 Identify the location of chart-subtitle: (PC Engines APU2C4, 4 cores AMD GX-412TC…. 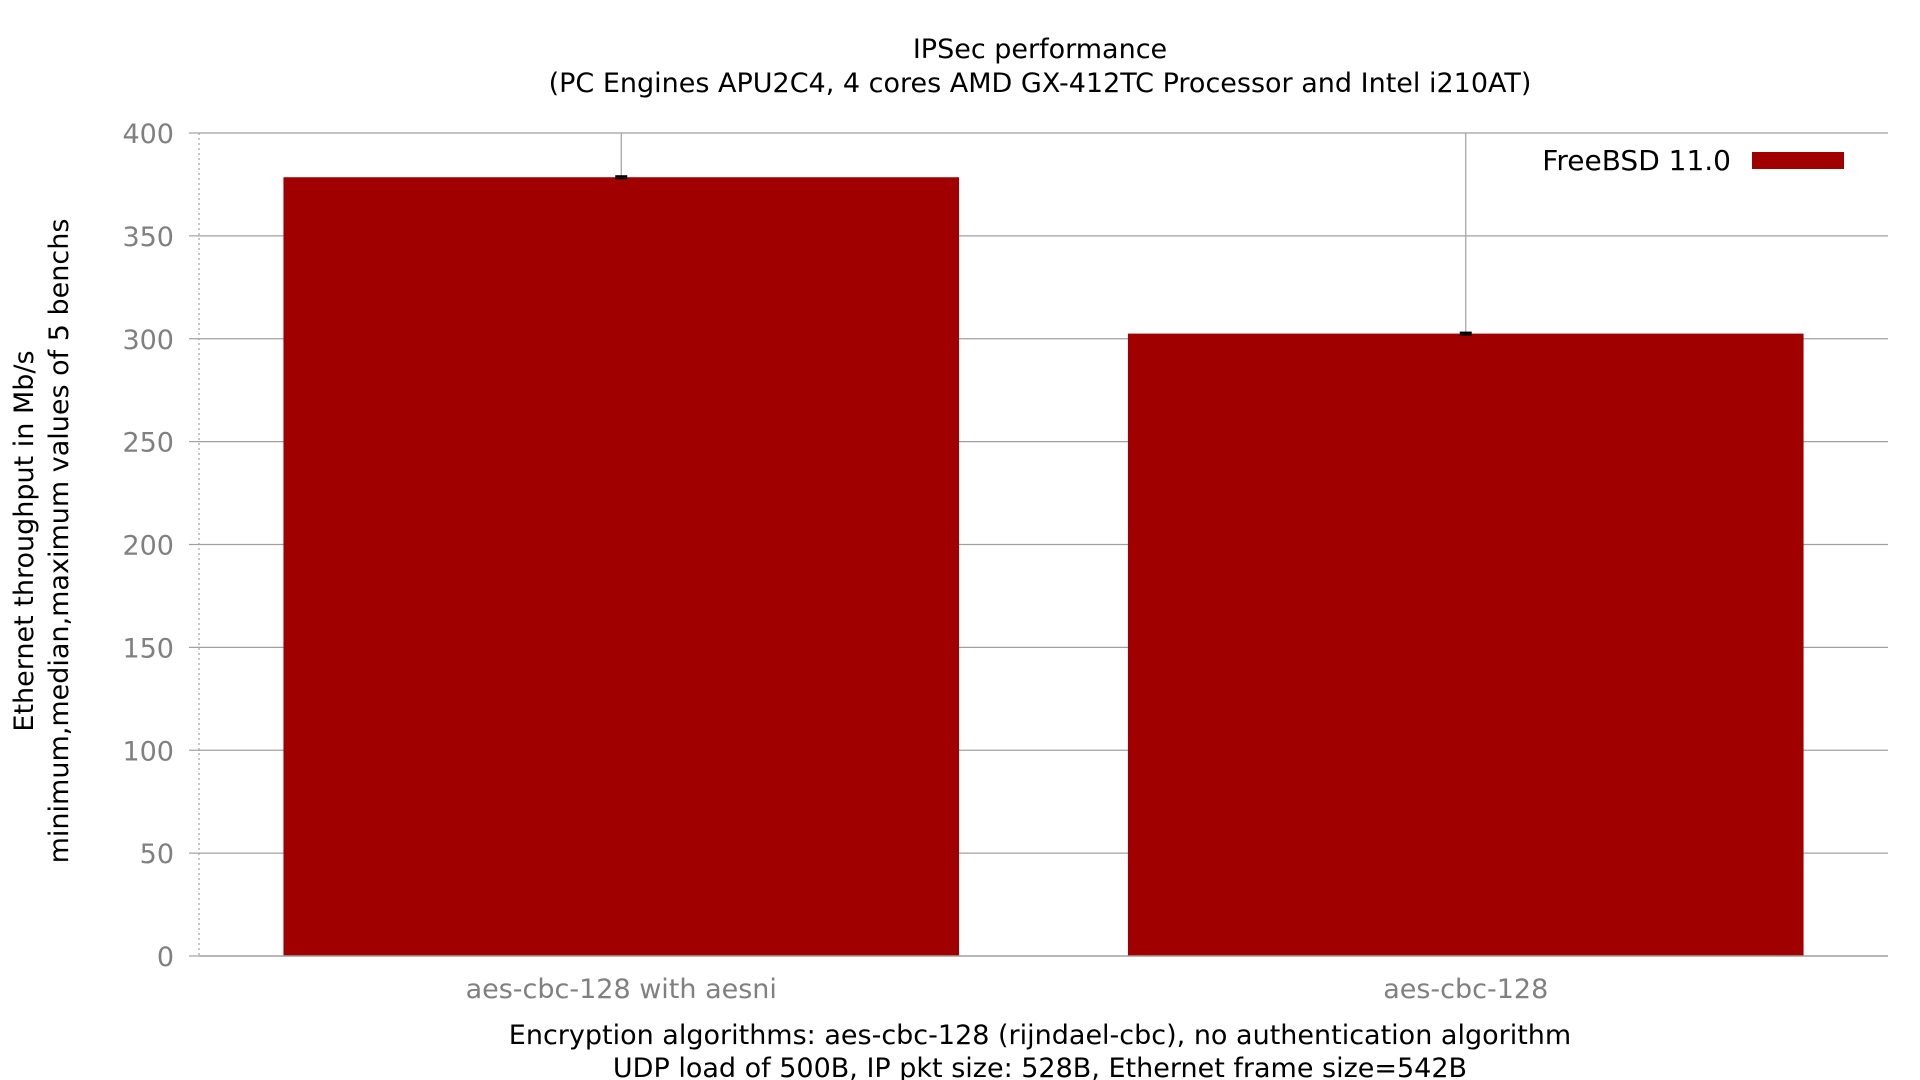
(1040, 83).